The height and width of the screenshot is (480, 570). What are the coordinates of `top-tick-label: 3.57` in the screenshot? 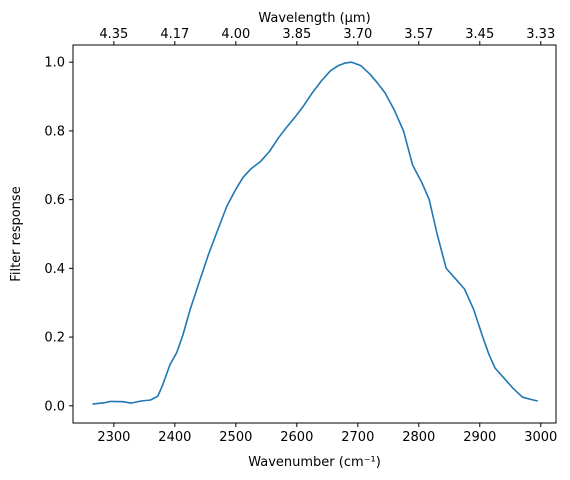 It's located at (418, 34).